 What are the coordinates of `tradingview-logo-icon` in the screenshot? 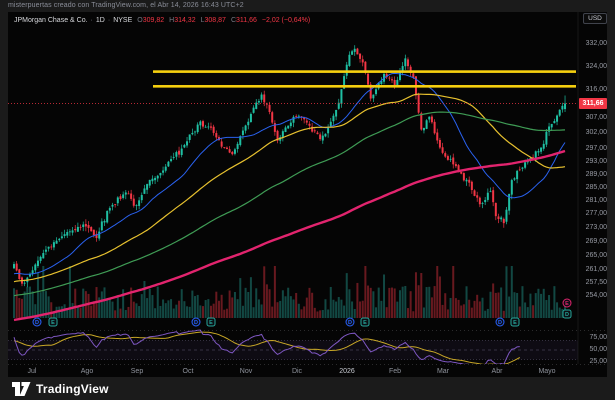 It's located at (21, 389).